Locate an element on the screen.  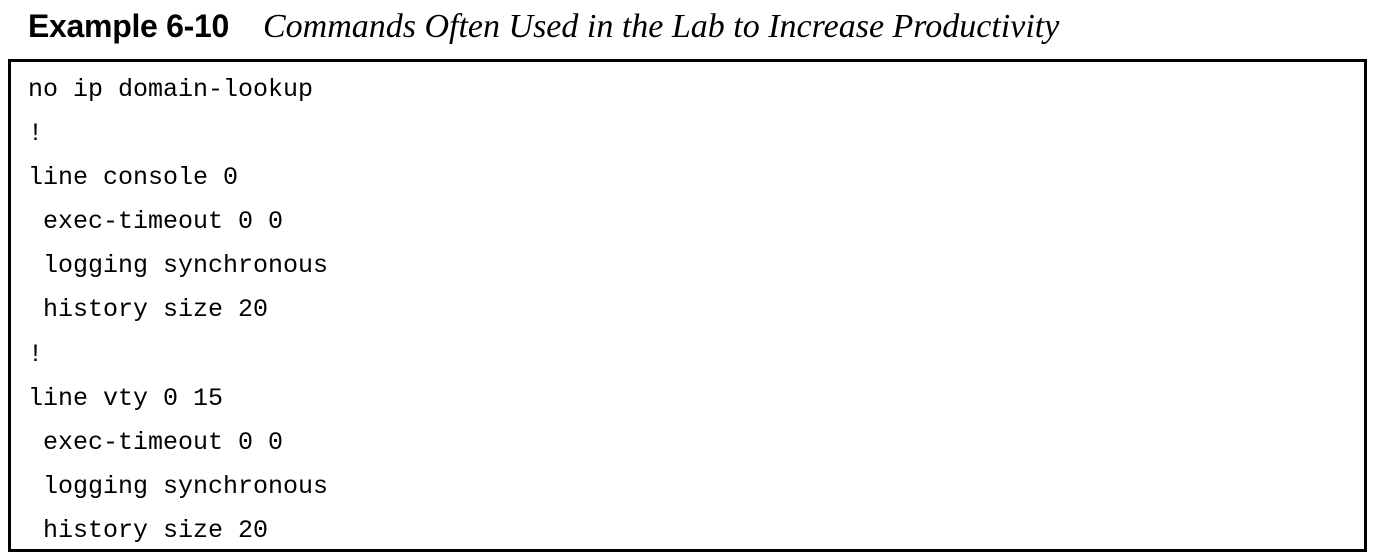
example-number: Example 6-10 is located at coordinates (128, 26).